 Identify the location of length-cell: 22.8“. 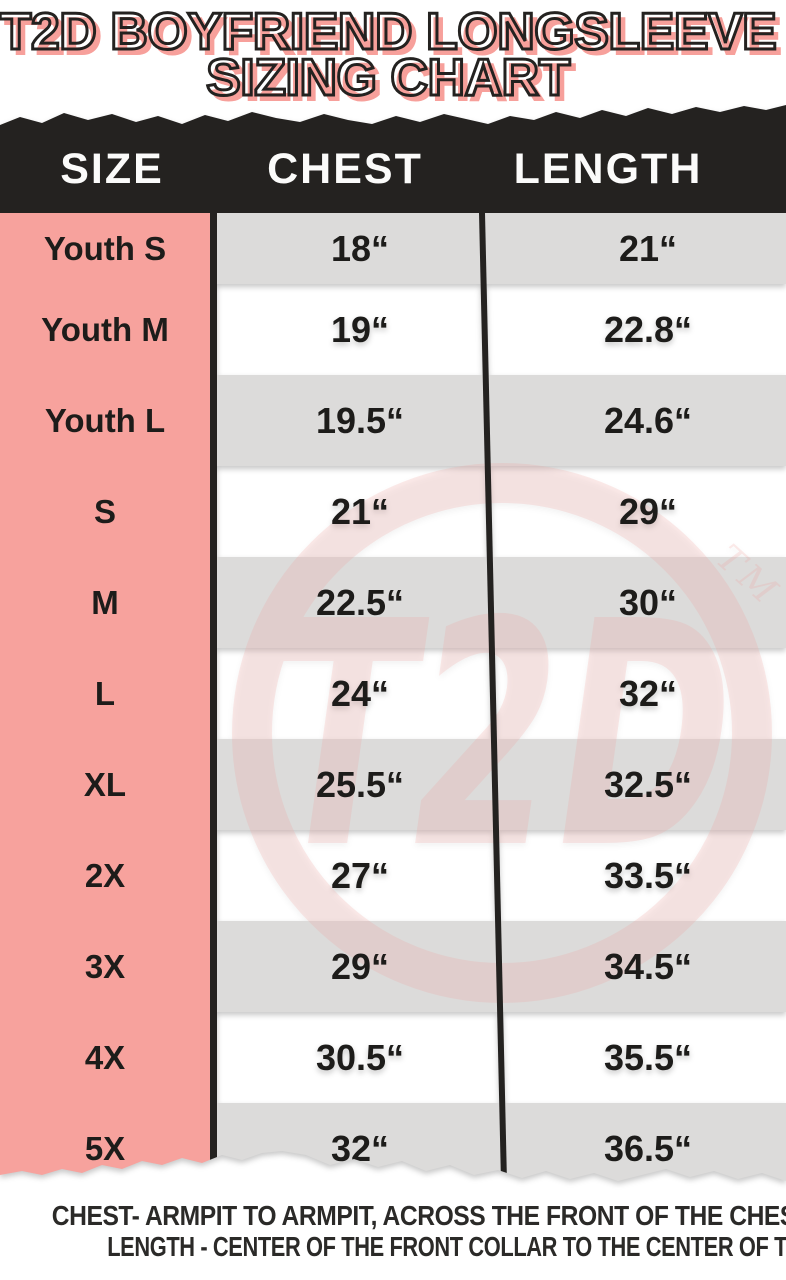
(648, 329).